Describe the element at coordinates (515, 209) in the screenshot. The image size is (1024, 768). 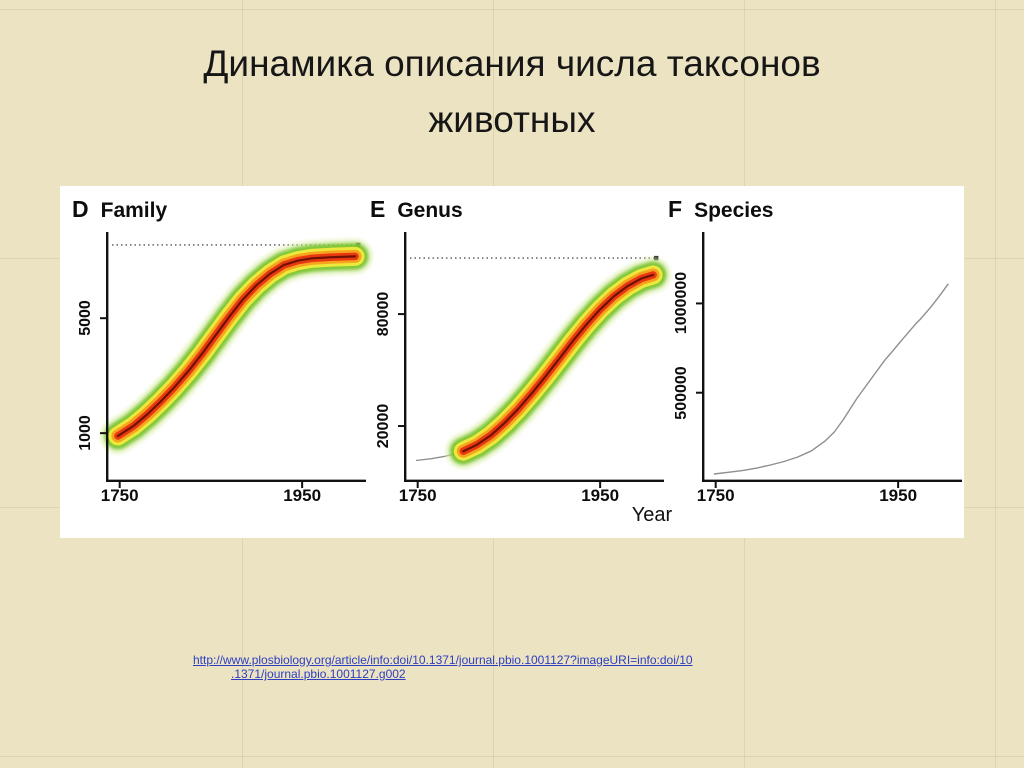
I see `chart-genus-header: E Genus` at that location.